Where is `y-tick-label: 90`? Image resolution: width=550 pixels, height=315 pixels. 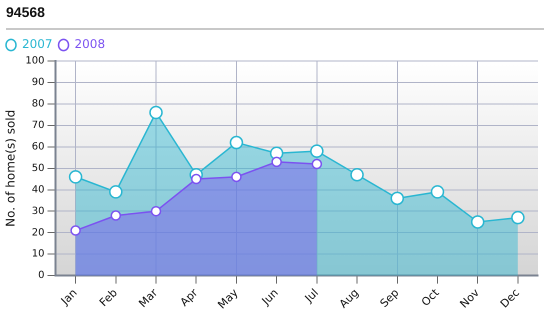
y-tick-label: 90 is located at coordinates (38, 82).